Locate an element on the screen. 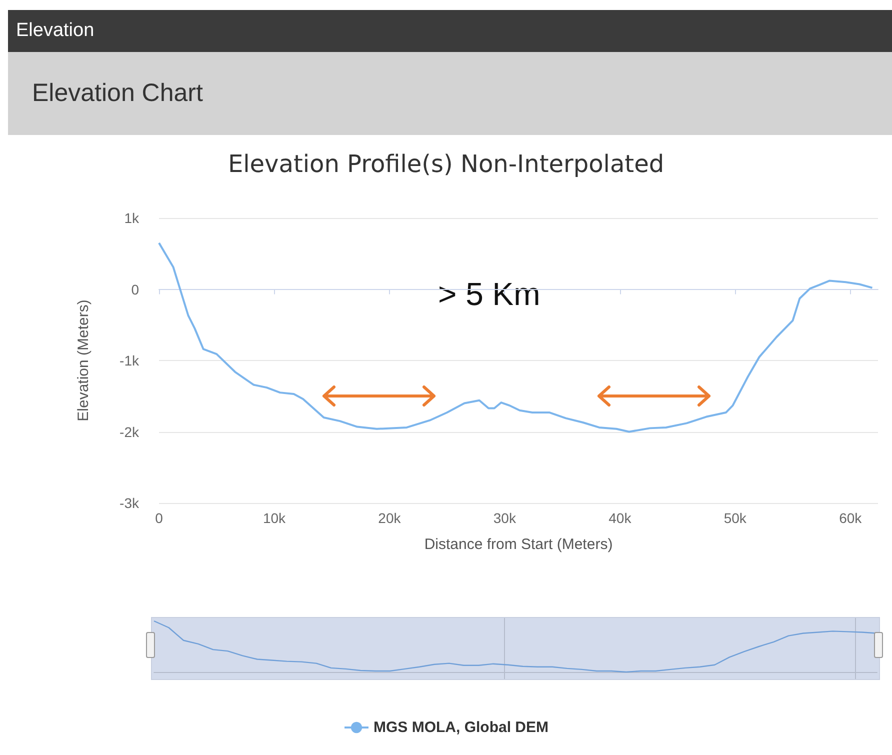 The height and width of the screenshot is (755, 892). y-tick-label: -3k is located at coordinates (130, 503).